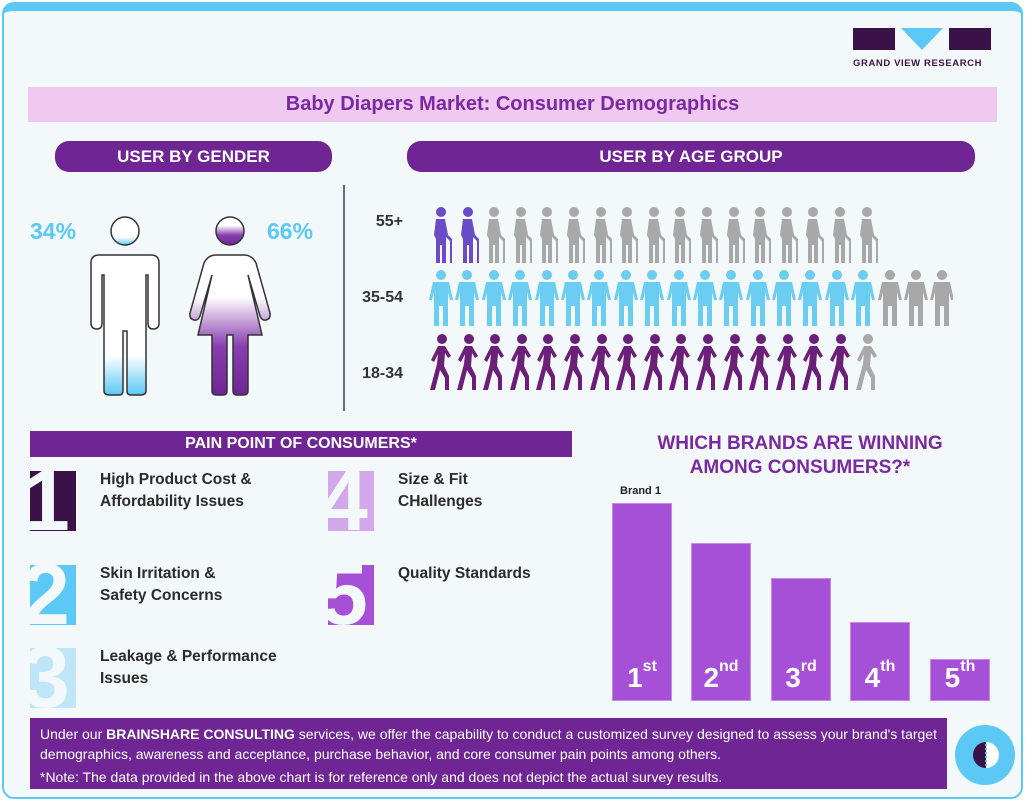  Describe the element at coordinates (649, 666) in the screenshot. I see `rank-suffix: st` at that location.